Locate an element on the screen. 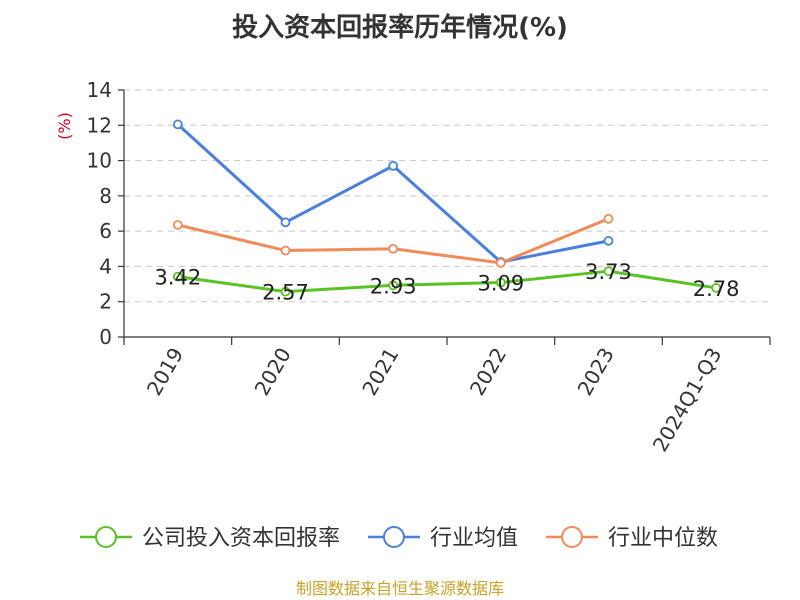 The width and height of the screenshot is (800, 600). x-tick-labels: 2019 2020 2021 2022 2023 2024Q1-Q3 is located at coordinates (434, 400).